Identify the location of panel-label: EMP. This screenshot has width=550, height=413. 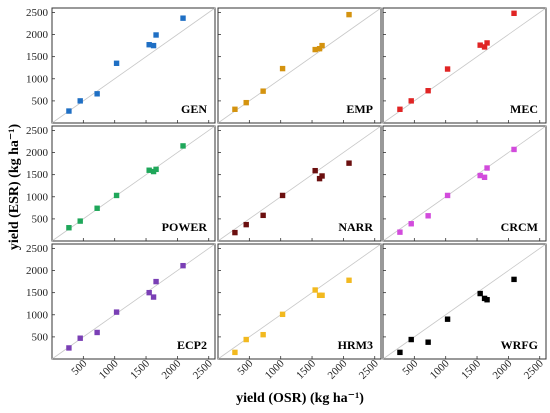
(359, 109).